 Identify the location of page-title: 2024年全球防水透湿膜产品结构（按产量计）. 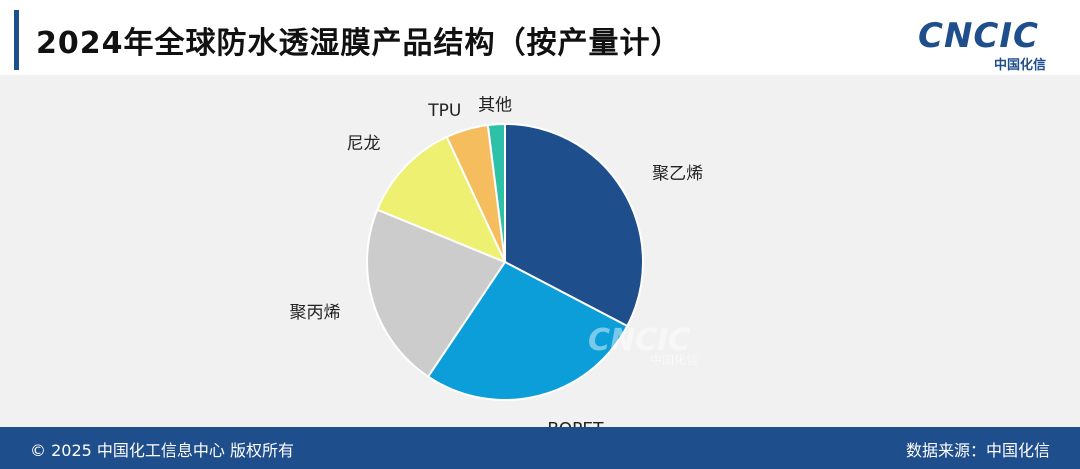
(359, 43).